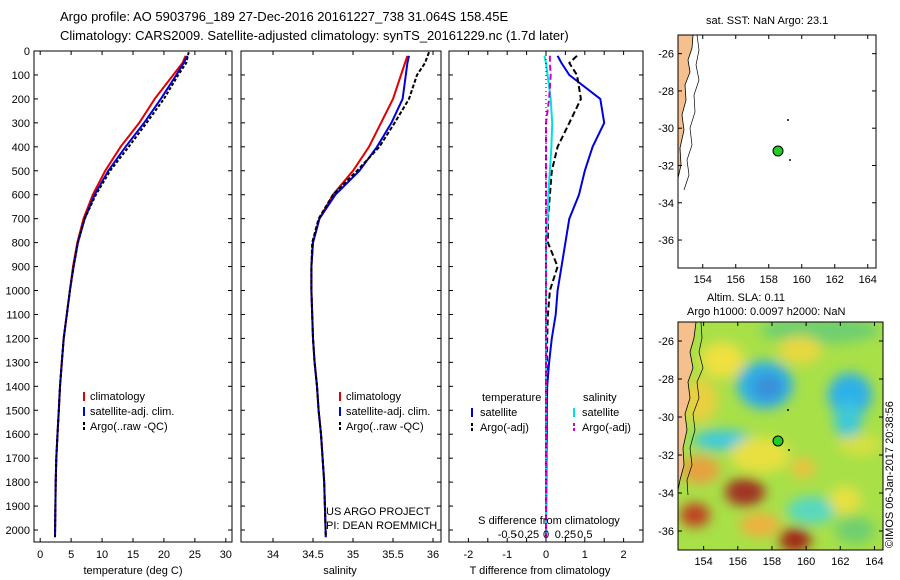  Describe the element at coordinates (766, 312) in the screenshot. I see `sla-map-title-line2: Argo h1000: 0.0097 h2000: NaN` at that location.